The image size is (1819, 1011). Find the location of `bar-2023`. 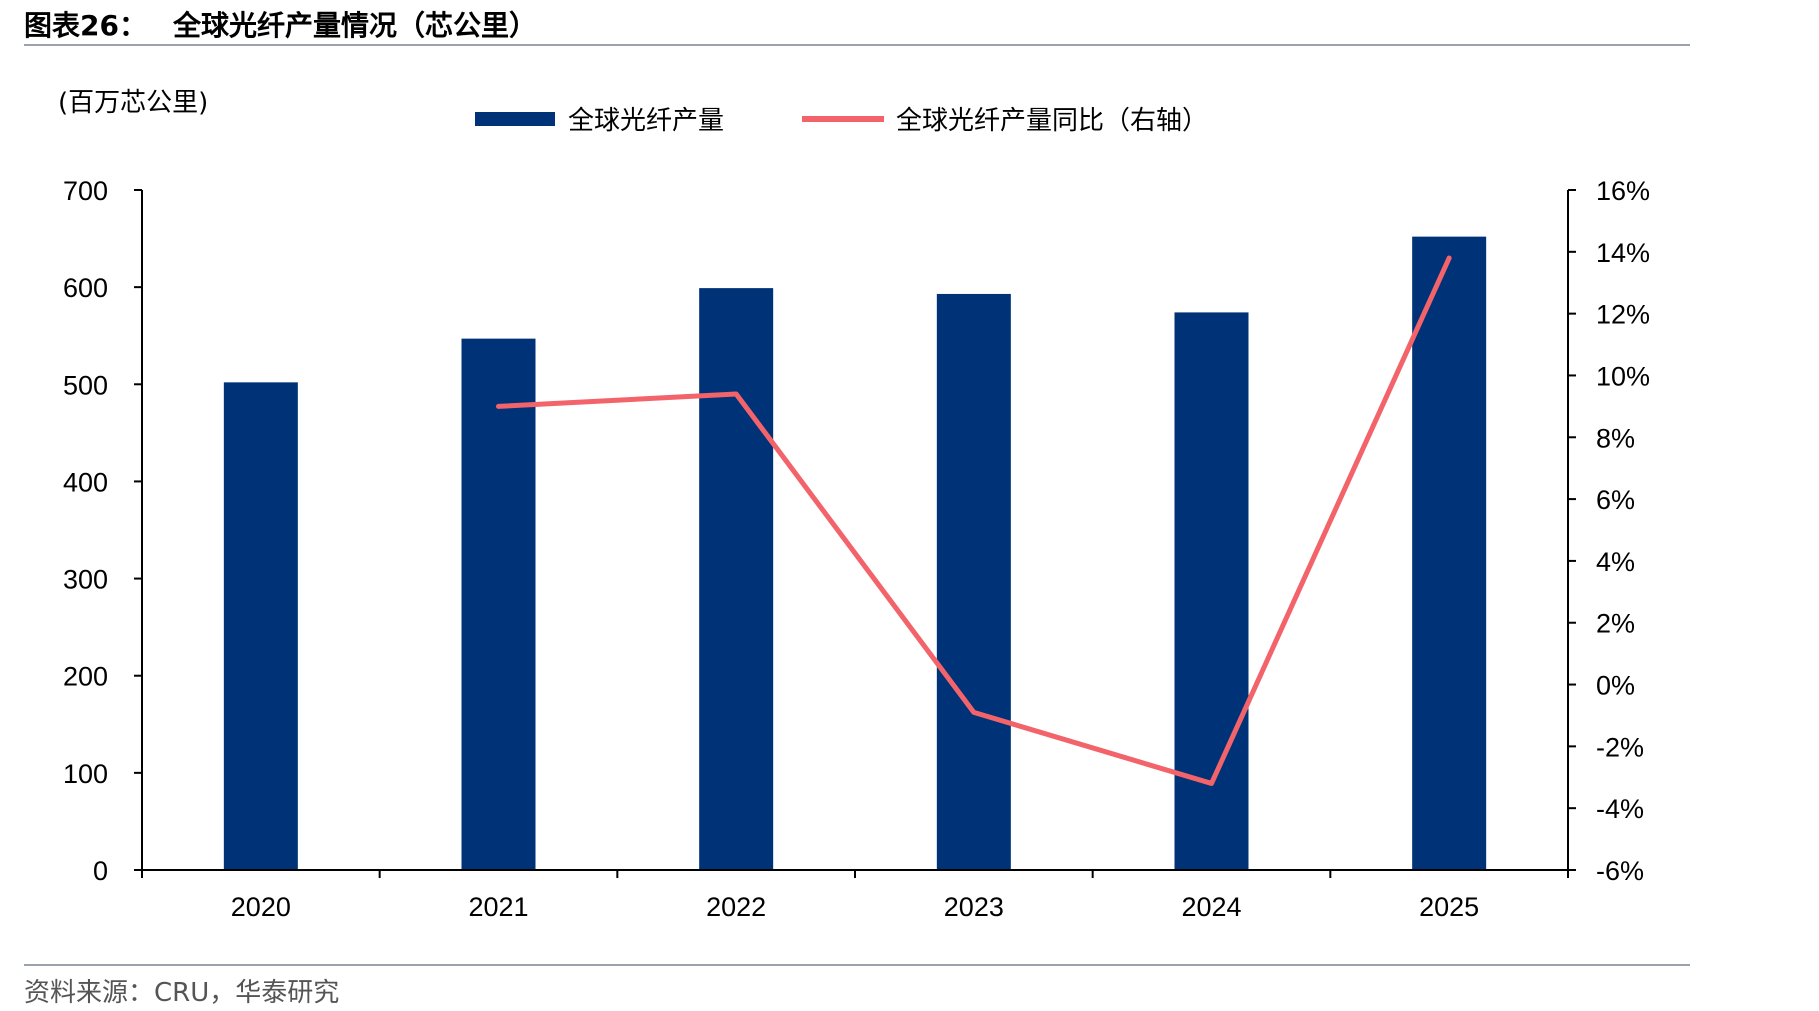

bar-2023 is located at coordinates (973, 581).